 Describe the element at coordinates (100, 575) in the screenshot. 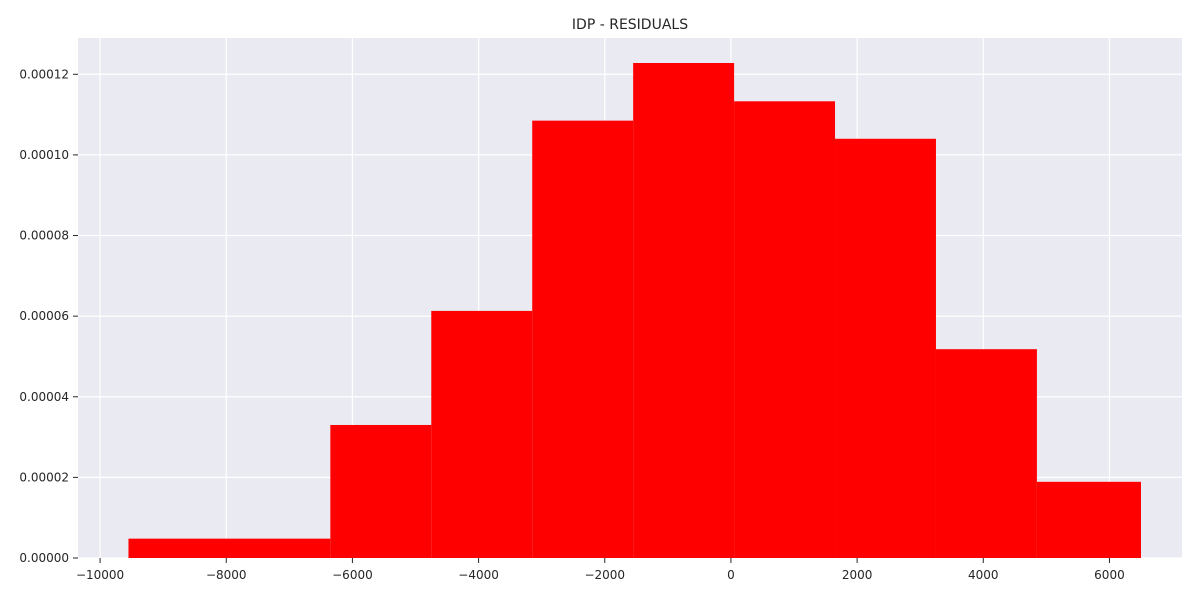

I see `x-tick-label: −10000` at that location.